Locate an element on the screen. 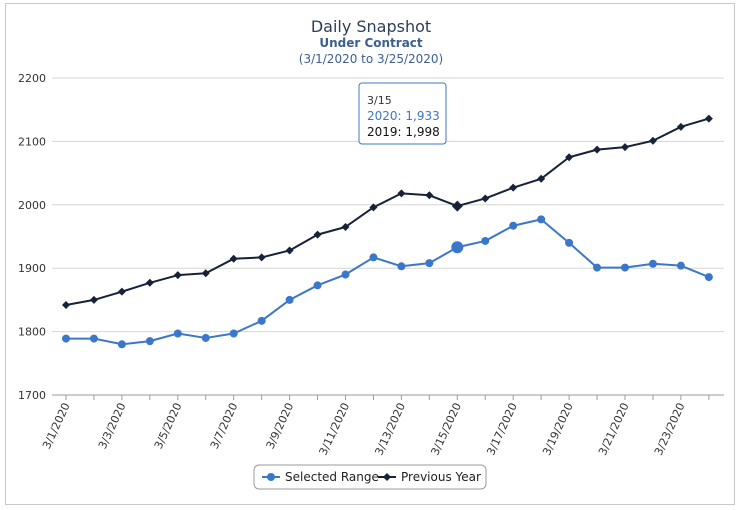  hovered-point-selected-range is located at coordinates (457, 247).